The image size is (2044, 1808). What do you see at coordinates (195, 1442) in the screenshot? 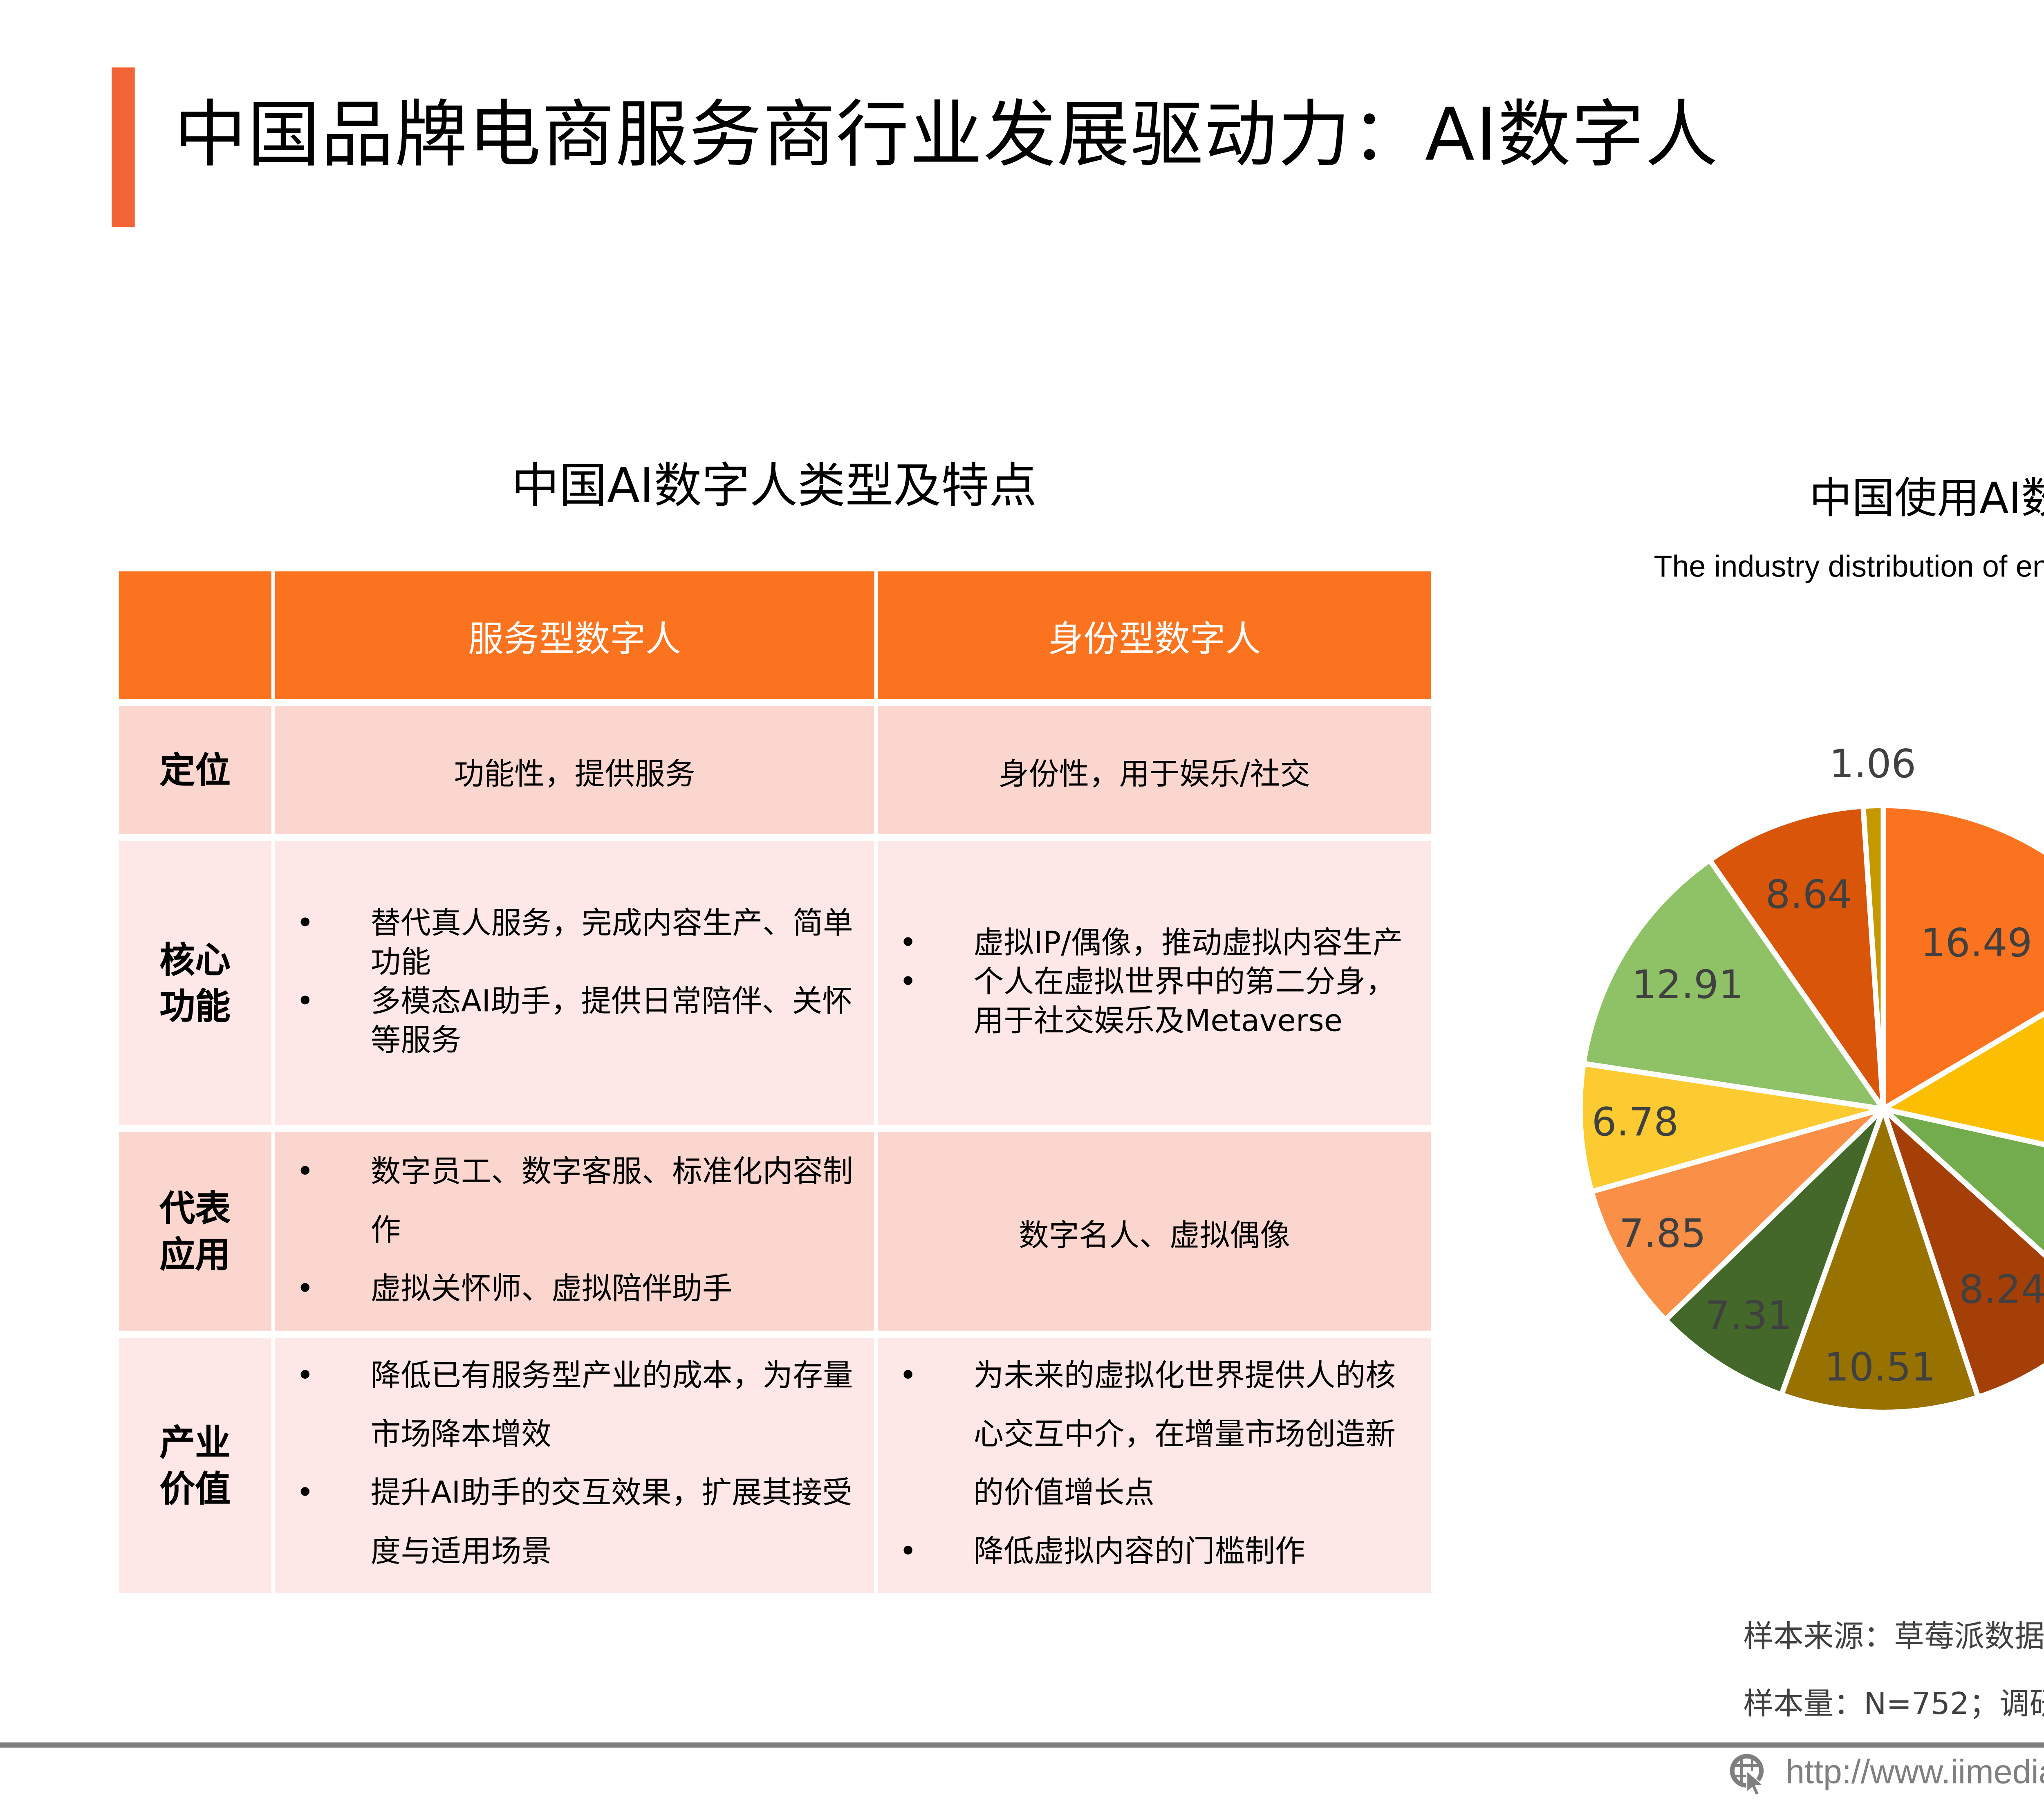
I see `row-label-line: 产业` at bounding box center [195, 1442].